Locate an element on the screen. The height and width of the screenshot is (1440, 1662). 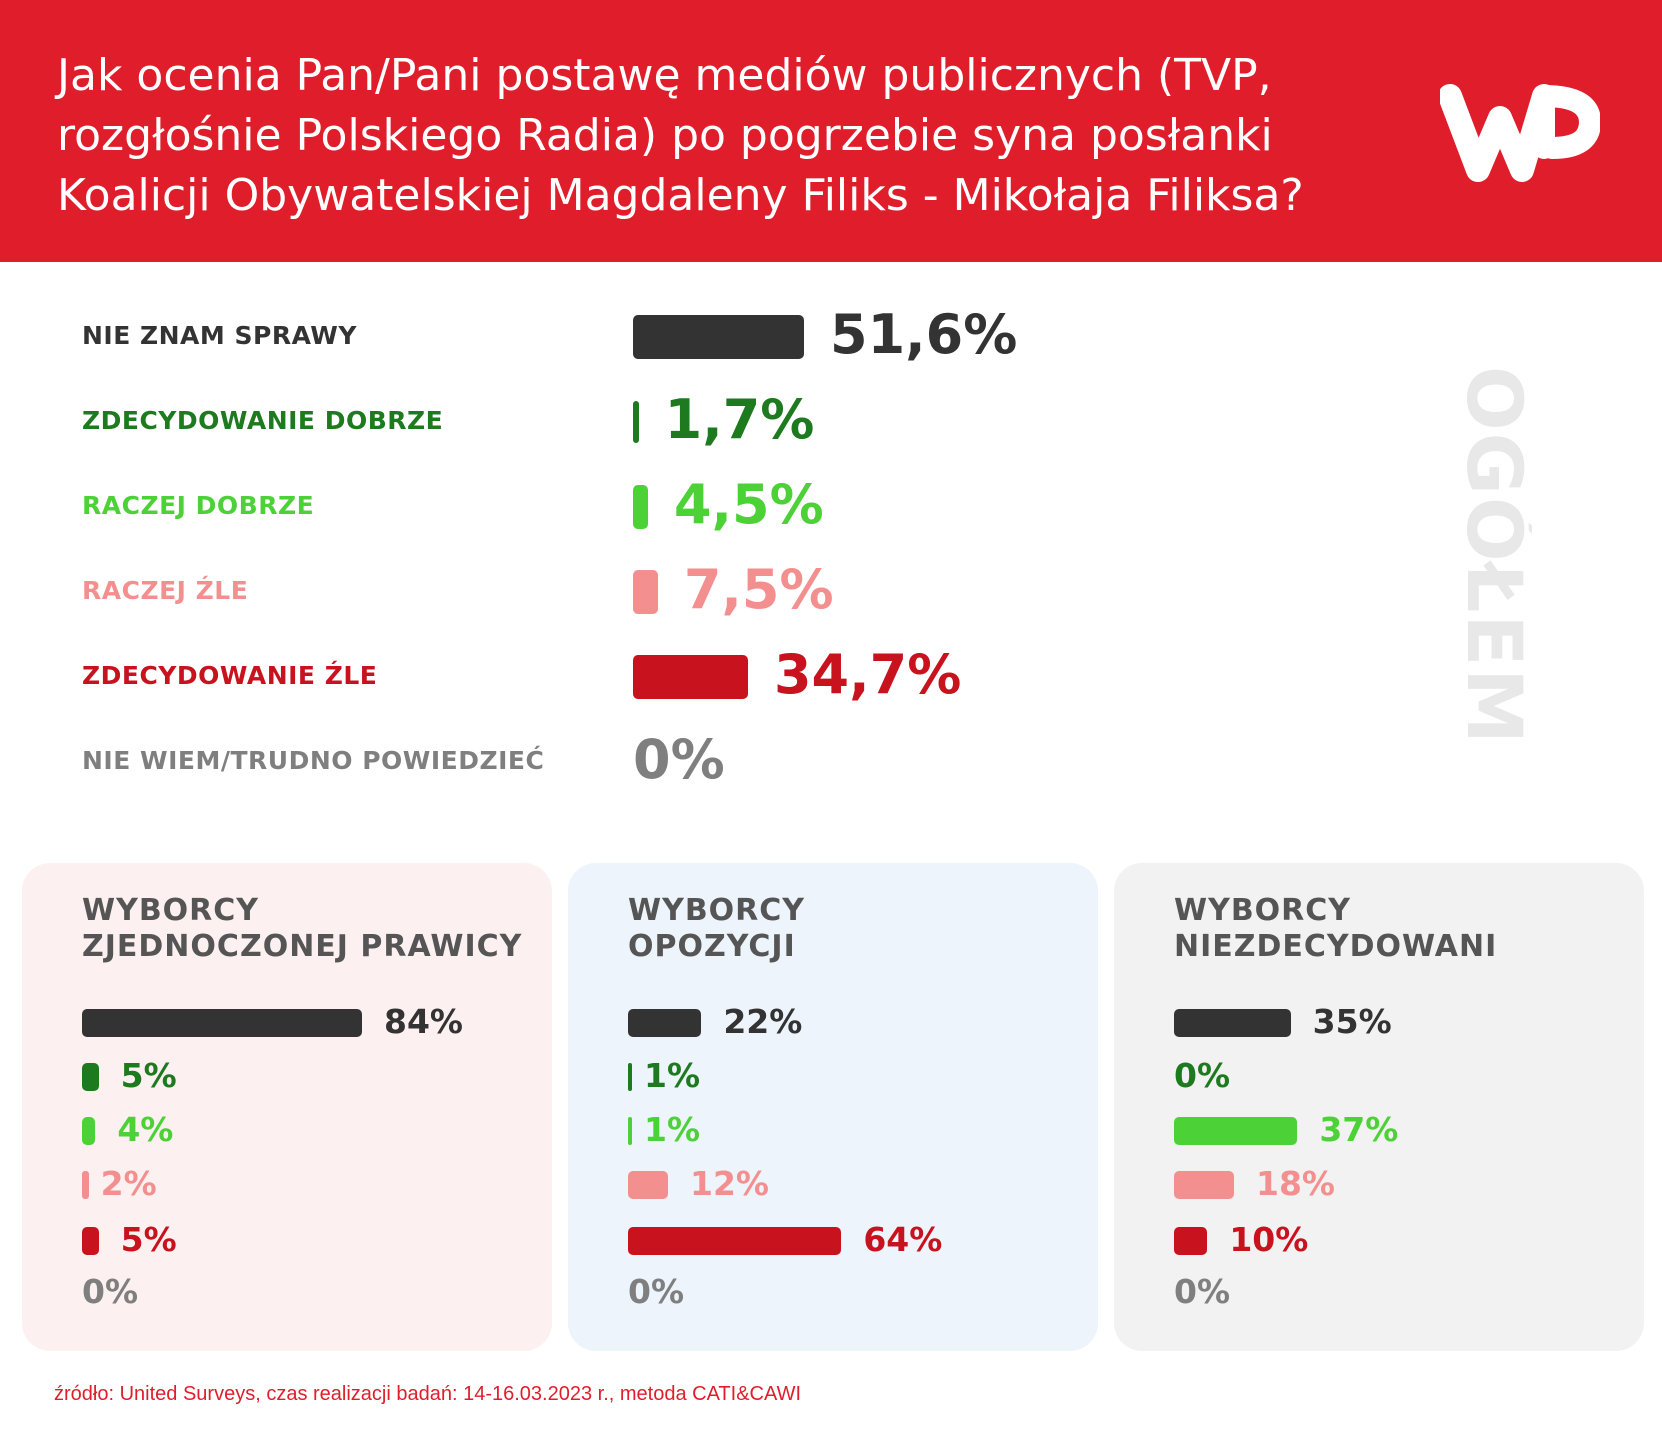
bar-zjednoczona-prawica-nie-znam-sprawy is located at coordinates (222, 1023).